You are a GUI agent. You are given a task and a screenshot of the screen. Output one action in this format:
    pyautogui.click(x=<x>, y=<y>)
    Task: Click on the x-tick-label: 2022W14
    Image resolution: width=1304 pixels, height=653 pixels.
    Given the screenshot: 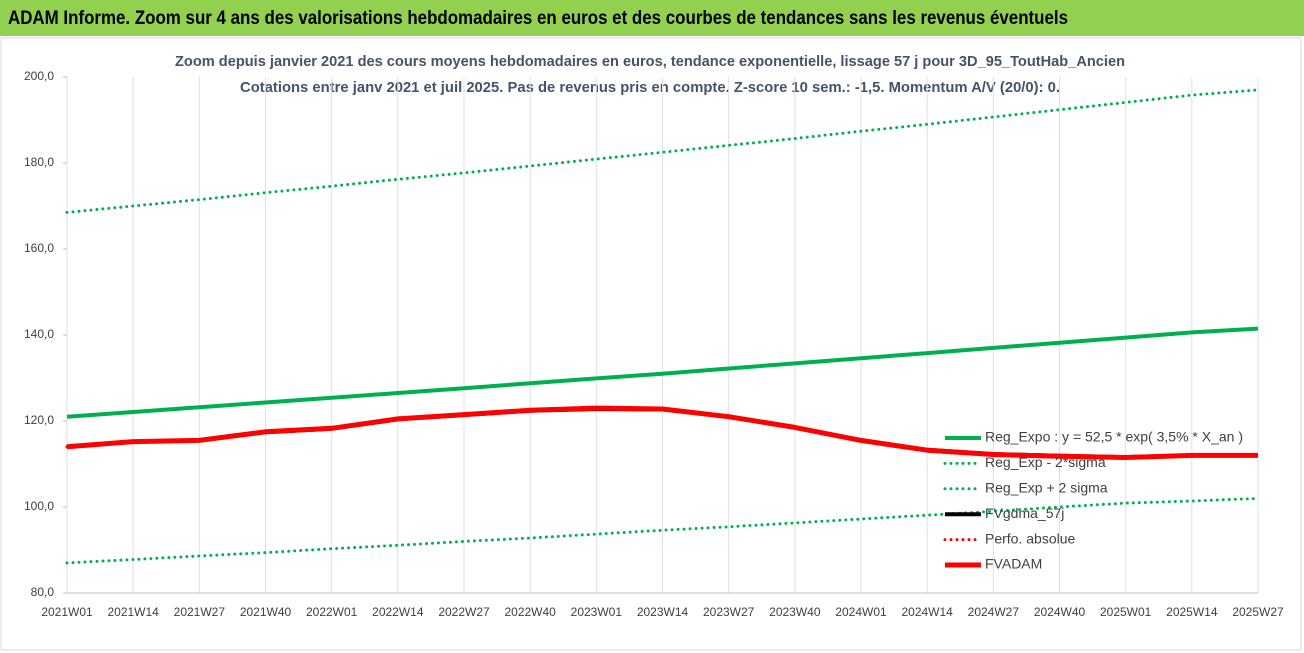 What is the action you would take?
    pyautogui.click(x=398, y=612)
    